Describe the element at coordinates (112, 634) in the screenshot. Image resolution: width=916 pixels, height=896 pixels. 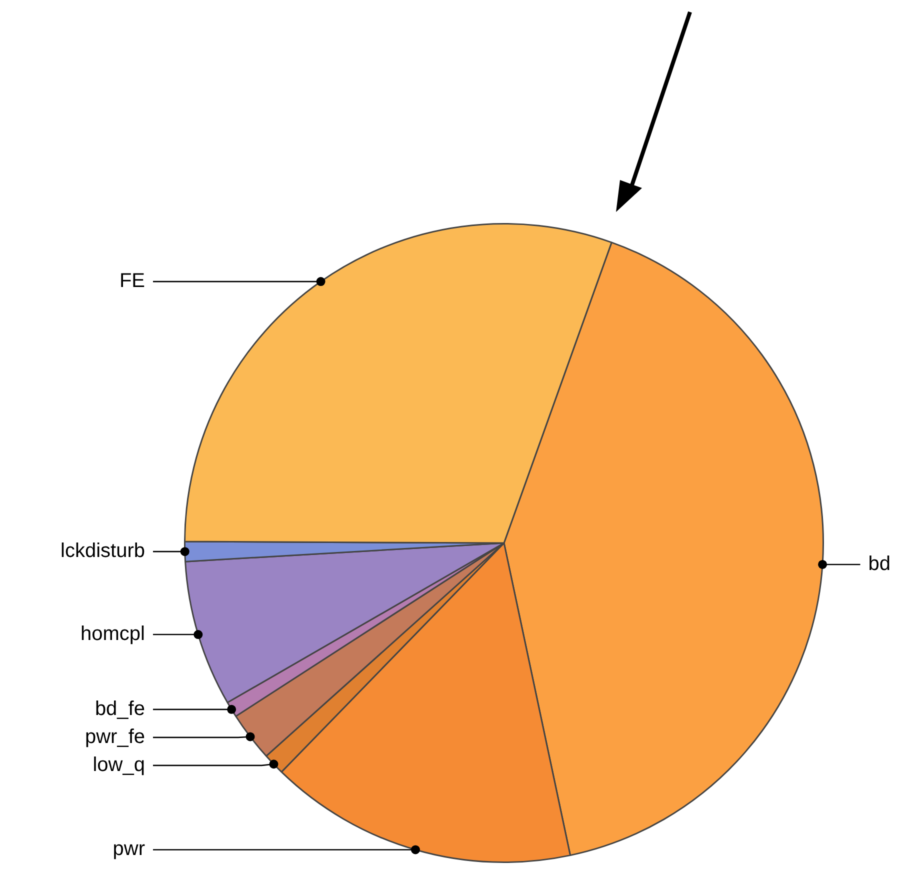
I see `slice-label: homcpl` at that location.